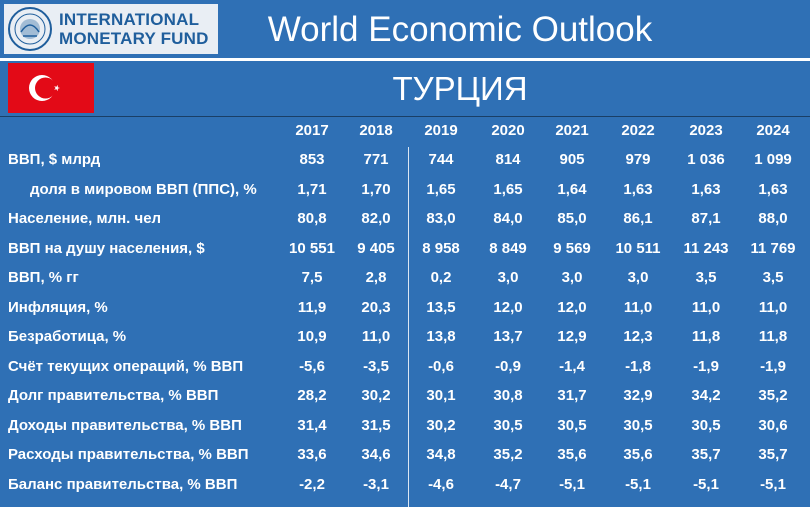 The image size is (810, 507). Describe the element at coordinates (706, 130) in the screenshot. I see `year-header-2023: 2023` at that location.